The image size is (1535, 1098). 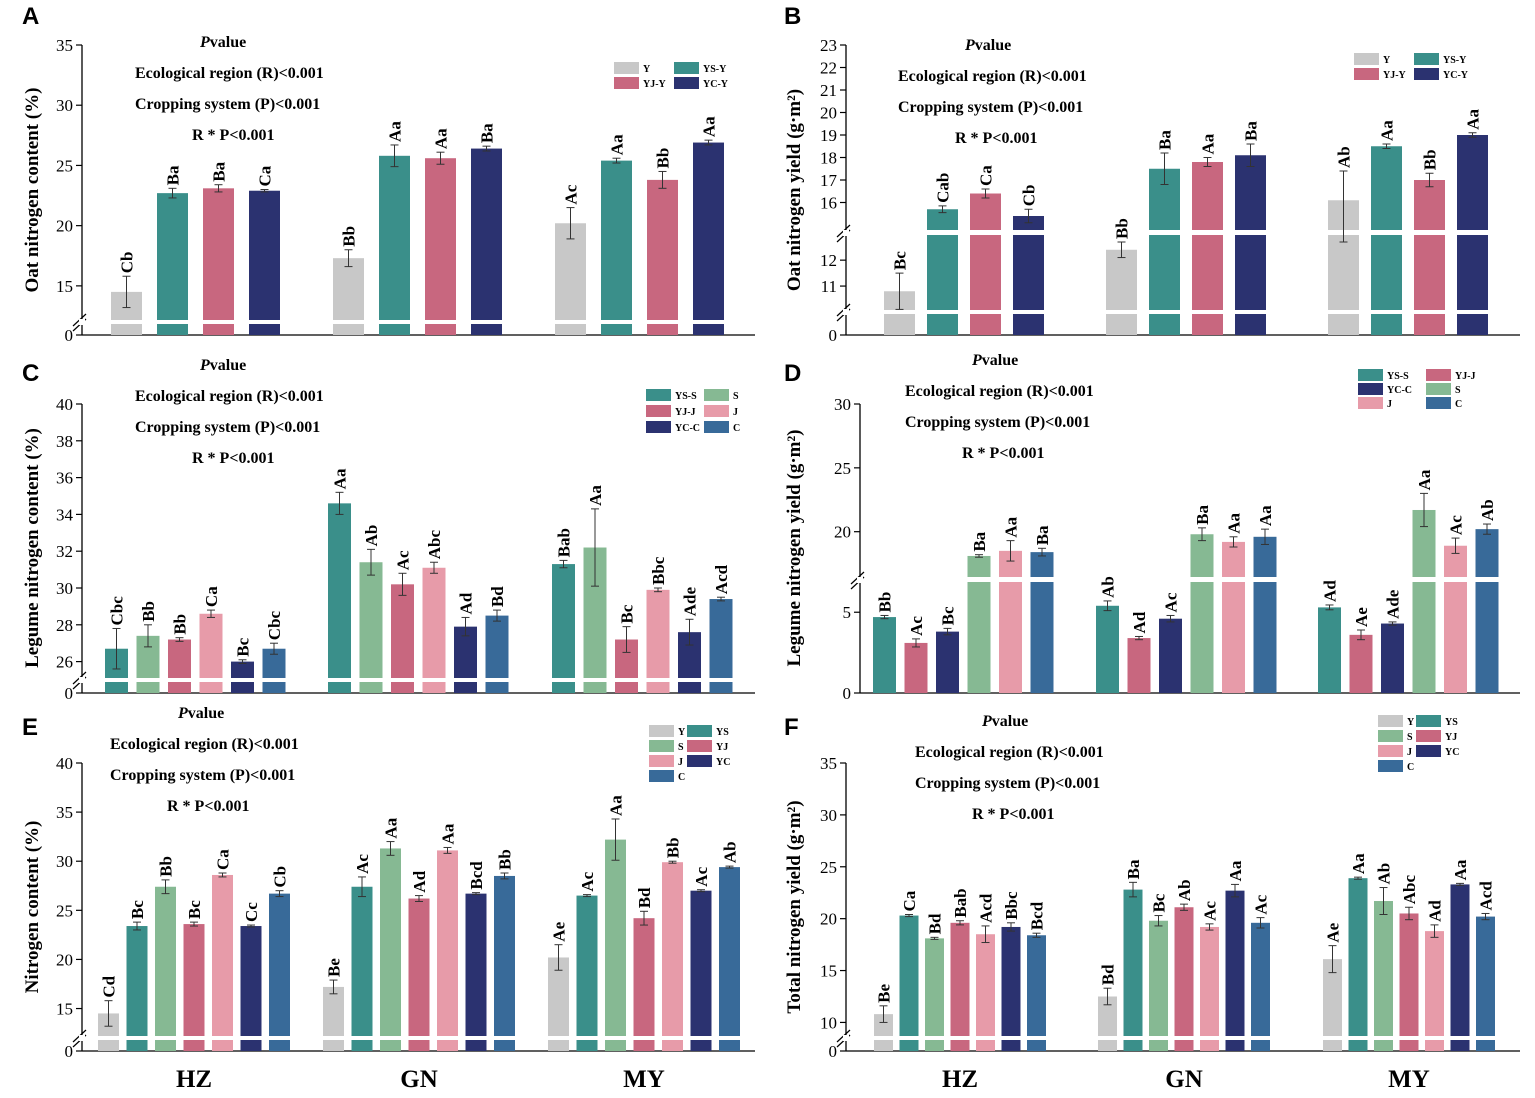 I want to click on y-tick-label: 19, so click(x=828, y=135).